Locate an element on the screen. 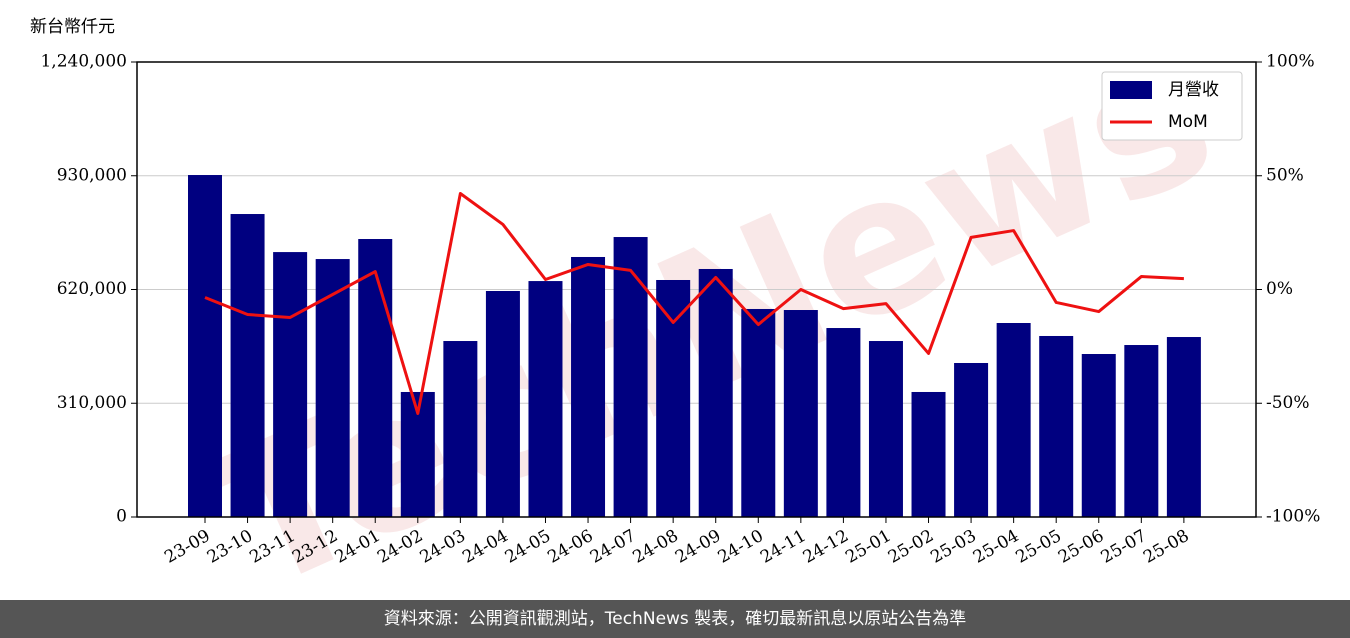 Image resolution: width=1350 pixels, height=638 pixels. y-axis-label: 新台幣仟元 is located at coordinates (72, 27).